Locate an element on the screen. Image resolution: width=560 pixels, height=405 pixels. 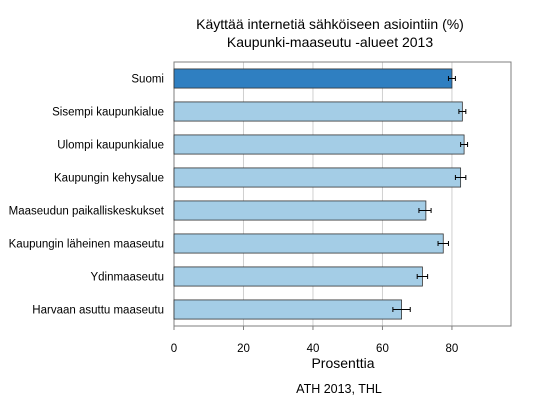
category-label-6: Ydinmaaseutu is located at coordinates (127, 278).